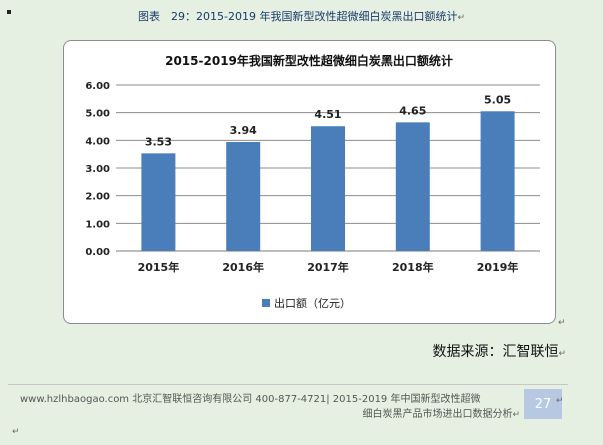 The height and width of the screenshot is (445, 603). Describe the element at coordinates (288, 384) in the screenshot. I see `footer-divider` at that location.